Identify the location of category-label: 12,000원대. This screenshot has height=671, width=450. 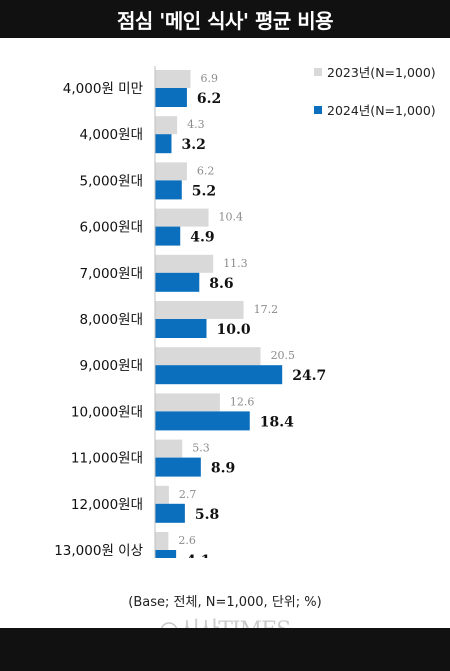
(107, 505).